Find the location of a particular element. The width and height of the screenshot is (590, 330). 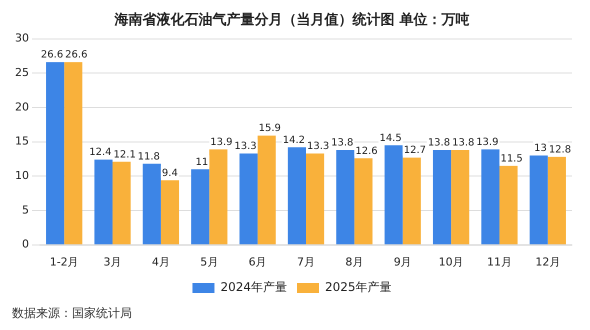

x-tick-label: 3月 is located at coordinates (113, 261).